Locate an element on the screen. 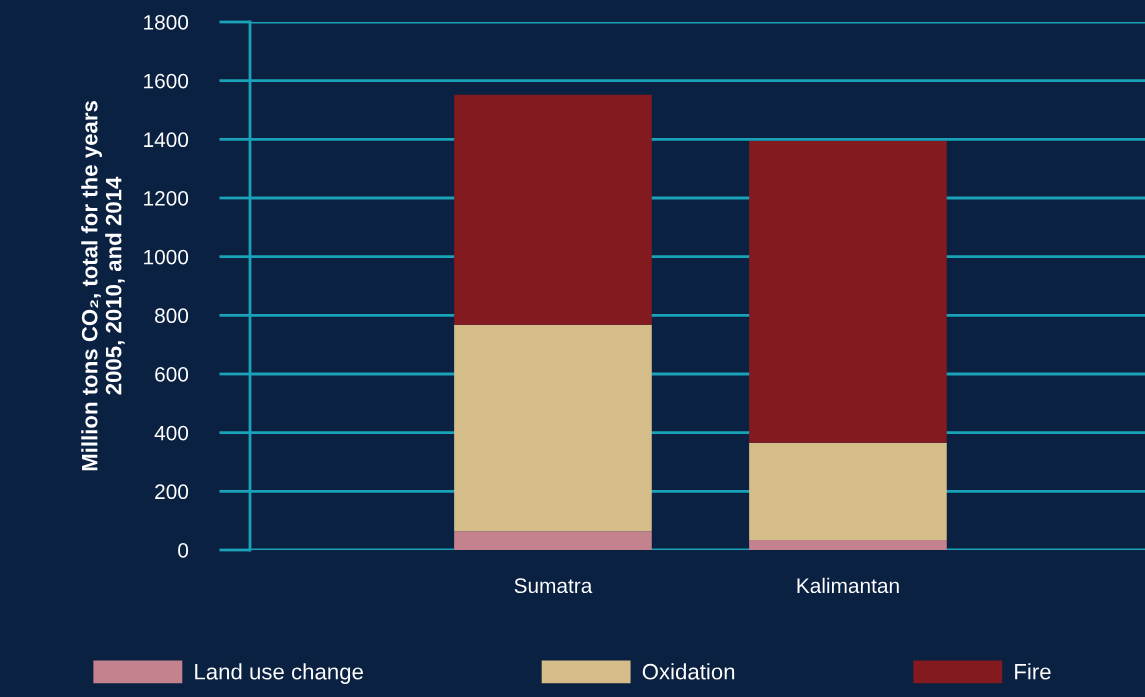  y-tick-label: 1400 is located at coordinates (166, 140).